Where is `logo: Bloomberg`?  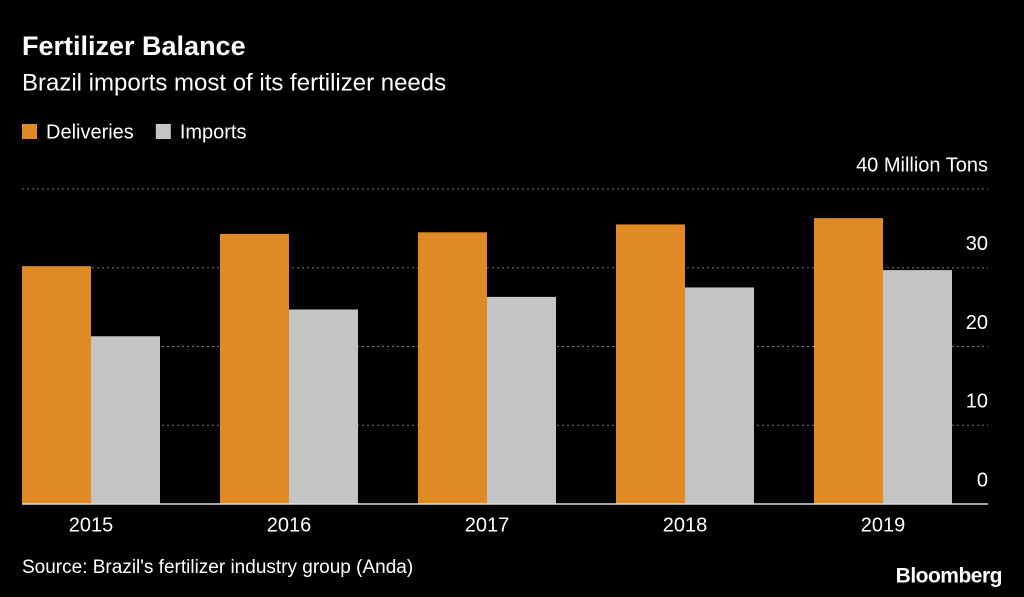
logo: Bloomberg is located at coordinates (949, 576).